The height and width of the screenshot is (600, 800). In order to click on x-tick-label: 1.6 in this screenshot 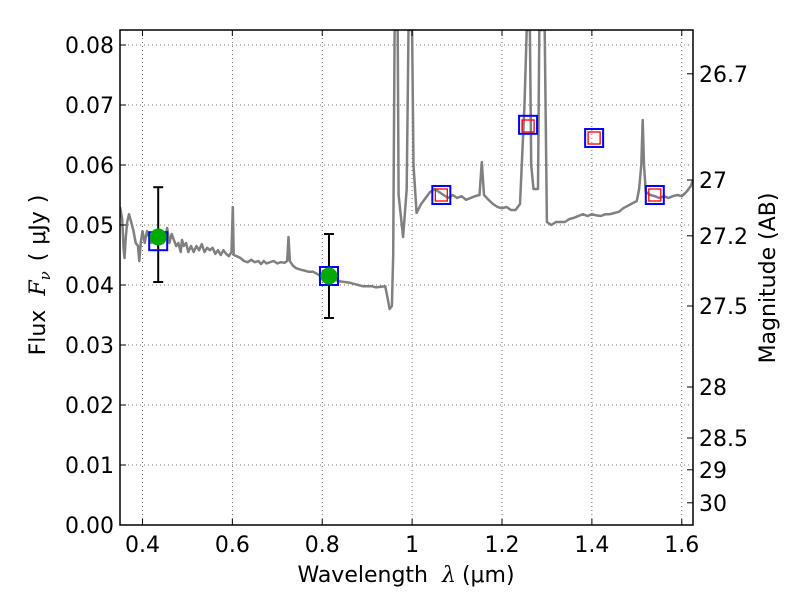, I will do `click(681, 545)`.